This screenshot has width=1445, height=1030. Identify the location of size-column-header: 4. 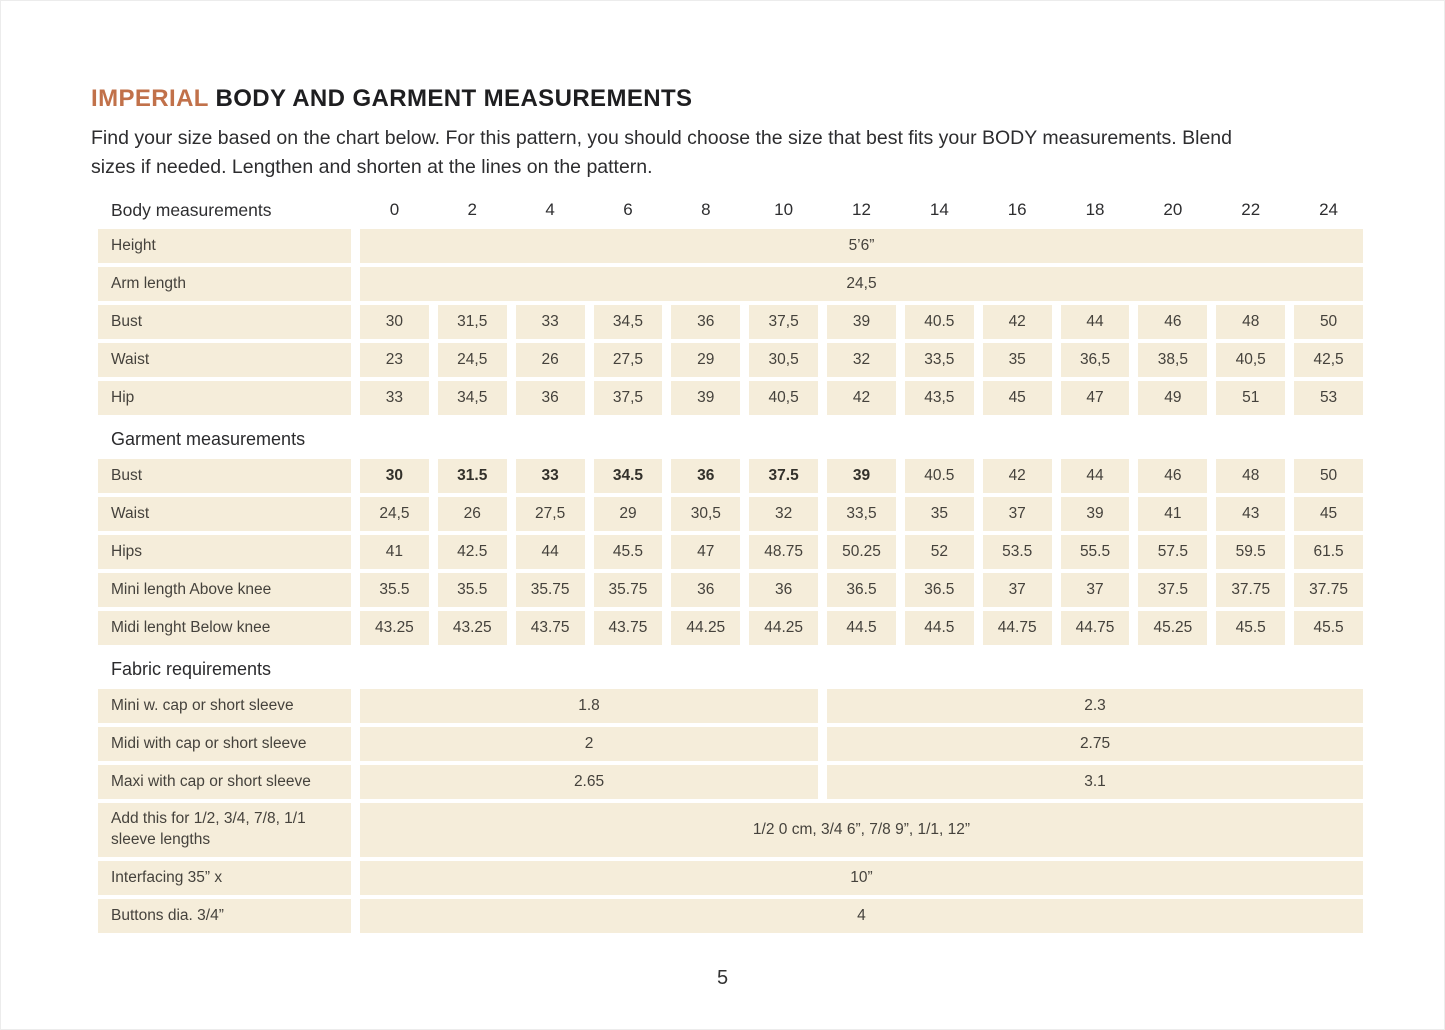
(550, 209).